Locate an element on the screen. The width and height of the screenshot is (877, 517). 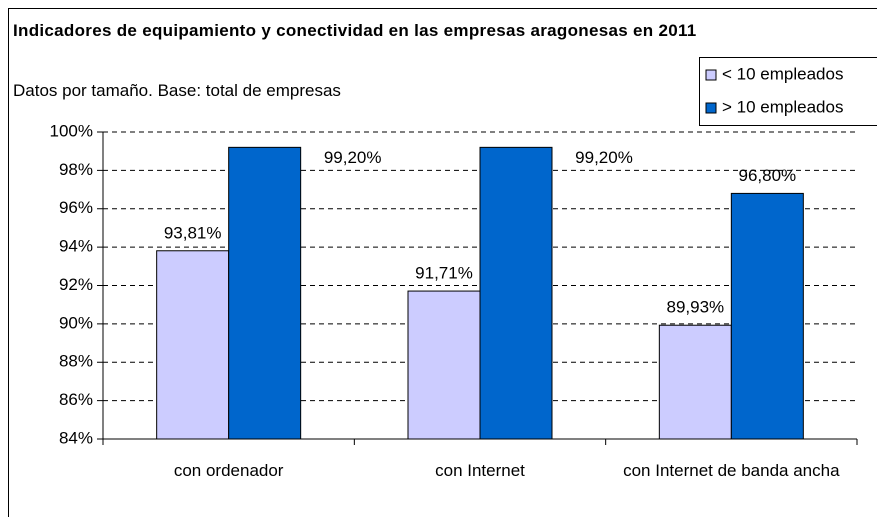
value-label: 91,71% is located at coordinates (444, 273).